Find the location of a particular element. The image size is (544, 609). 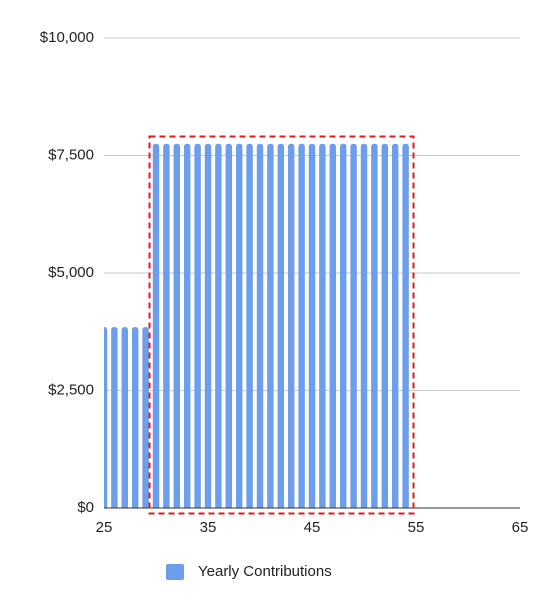

x-tick-label: 55 is located at coordinates (416, 527).